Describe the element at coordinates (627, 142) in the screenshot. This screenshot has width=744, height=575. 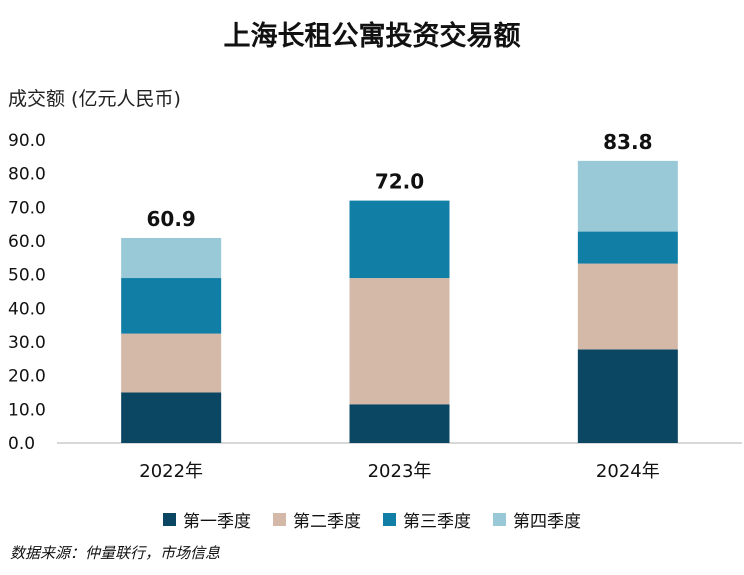
I see `bar-total-label: 83.8` at that location.